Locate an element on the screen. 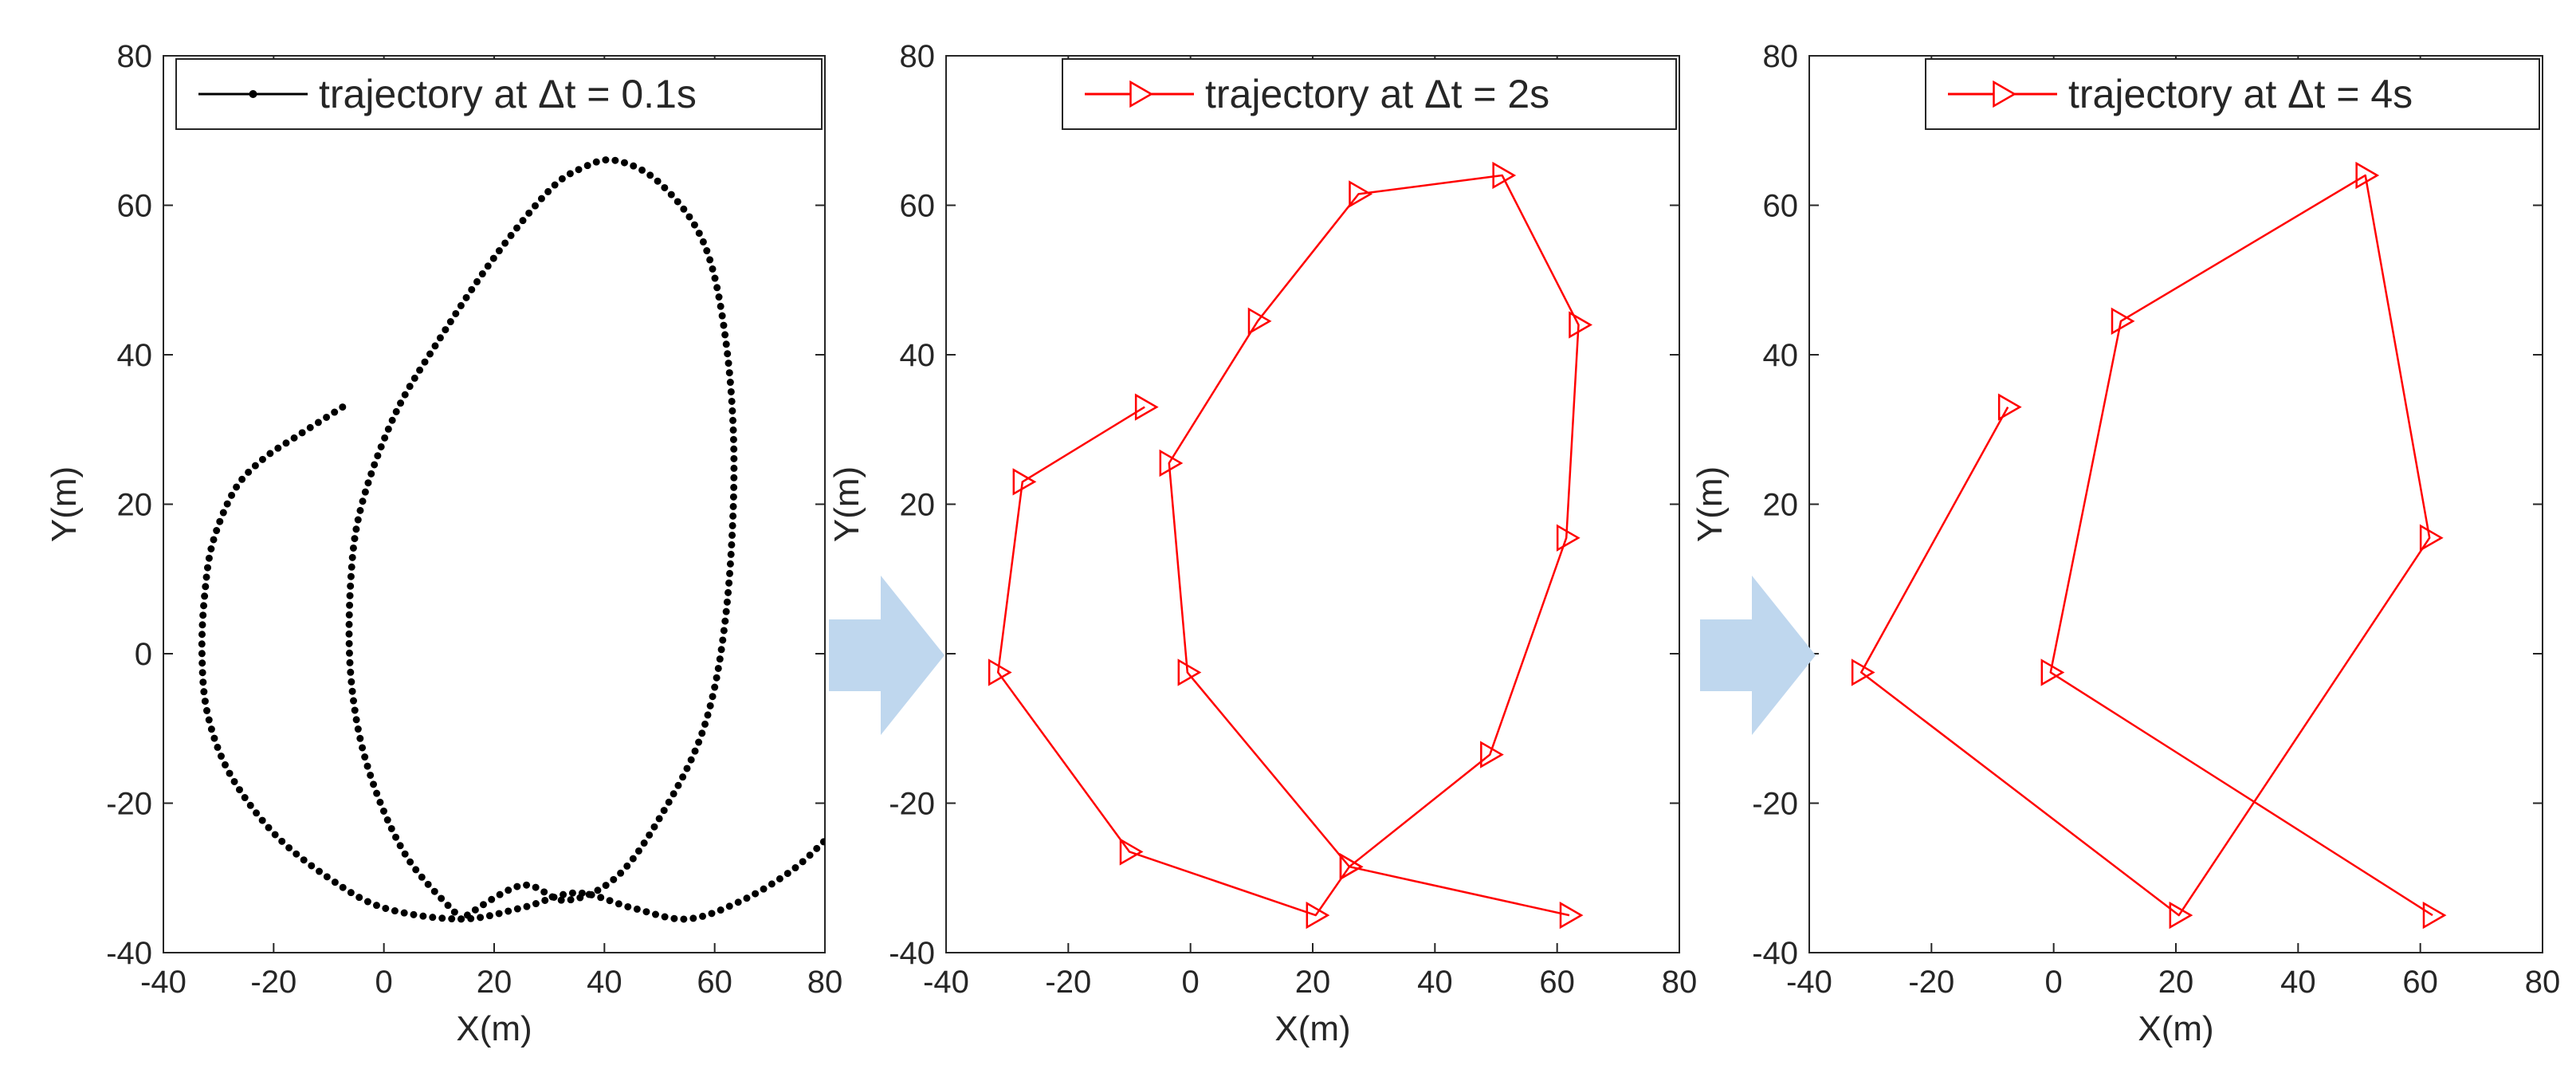 This screenshot has width=2576, height=1081. arrows-group is located at coordinates (1322, 655).